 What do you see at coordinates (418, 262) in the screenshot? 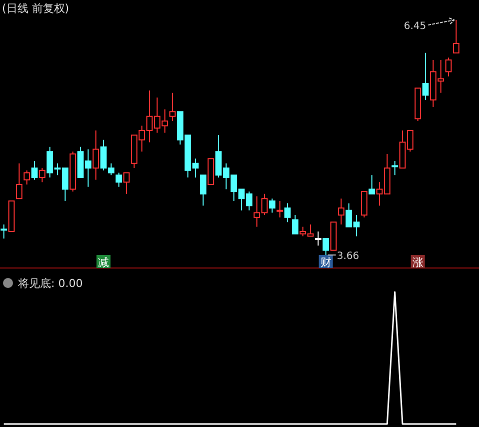
I see `text: 涨` at bounding box center [418, 262].